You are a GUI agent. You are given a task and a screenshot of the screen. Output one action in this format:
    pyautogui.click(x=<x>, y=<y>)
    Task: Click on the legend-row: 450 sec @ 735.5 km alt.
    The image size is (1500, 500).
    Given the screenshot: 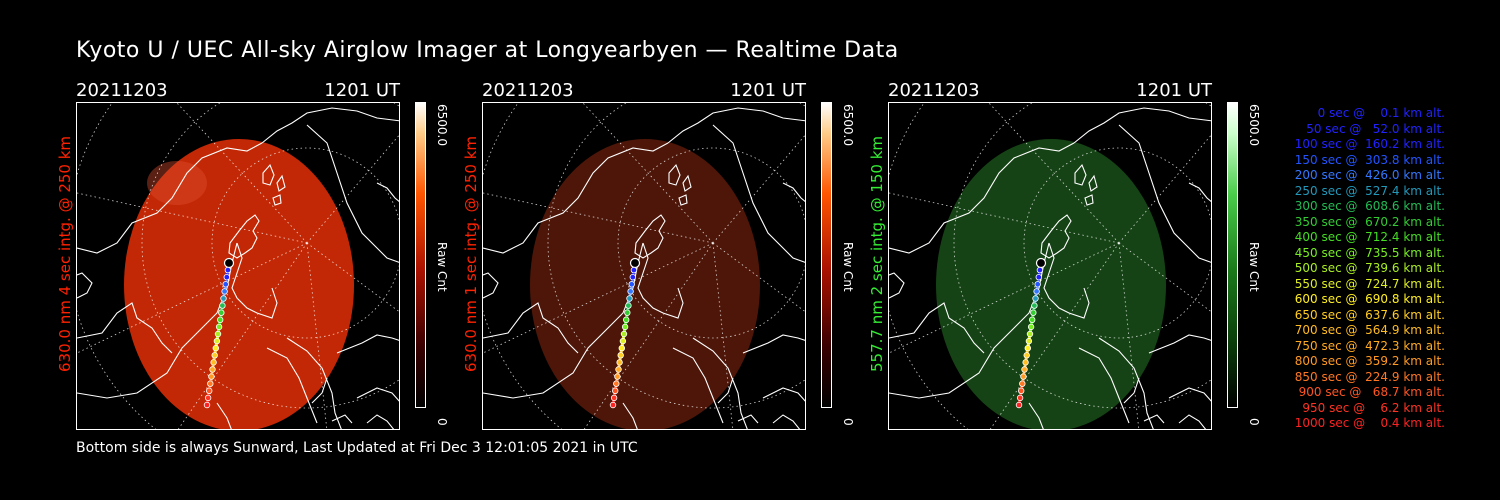 What is the action you would take?
    pyautogui.click(x=1367, y=252)
    